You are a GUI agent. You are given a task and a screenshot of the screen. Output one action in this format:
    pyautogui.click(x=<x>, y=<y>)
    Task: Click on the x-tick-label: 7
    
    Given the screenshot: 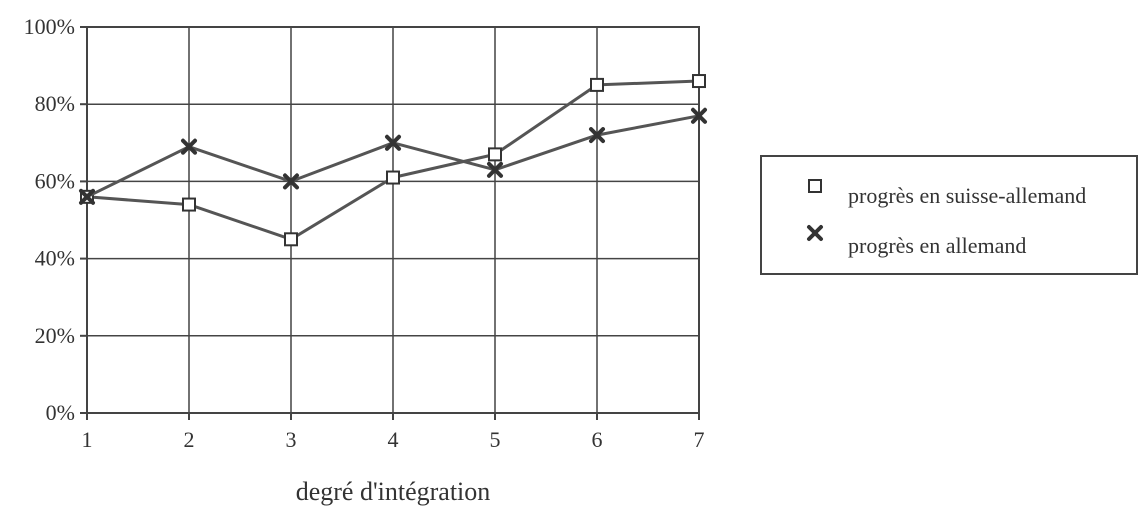 What is the action you would take?
    pyautogui.click(x=699, y=439)
    